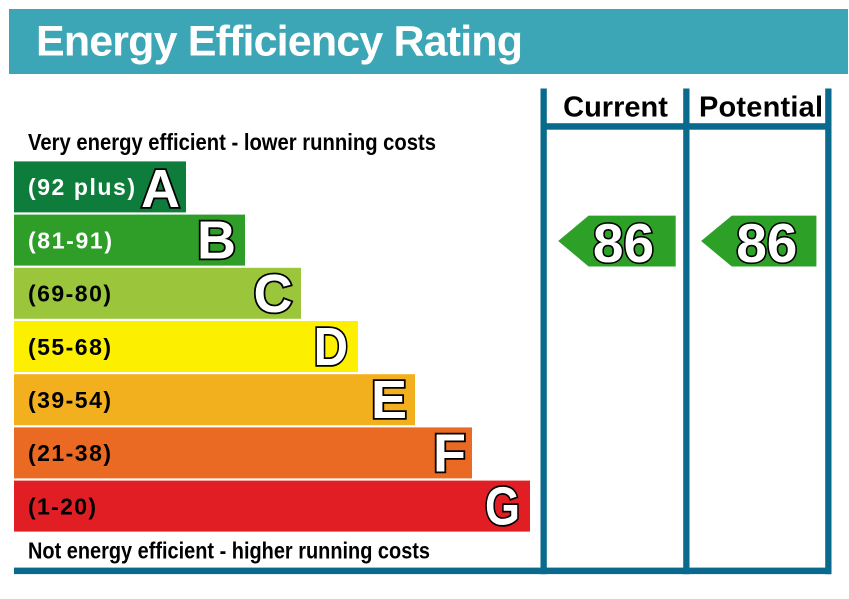 Image resolution: width=849 pixels, height=599 pixels. What do you see at coordinates (69, 347) in the screenshot?
I see `svg-text: (55-68)` at bounding box center [69, 347].